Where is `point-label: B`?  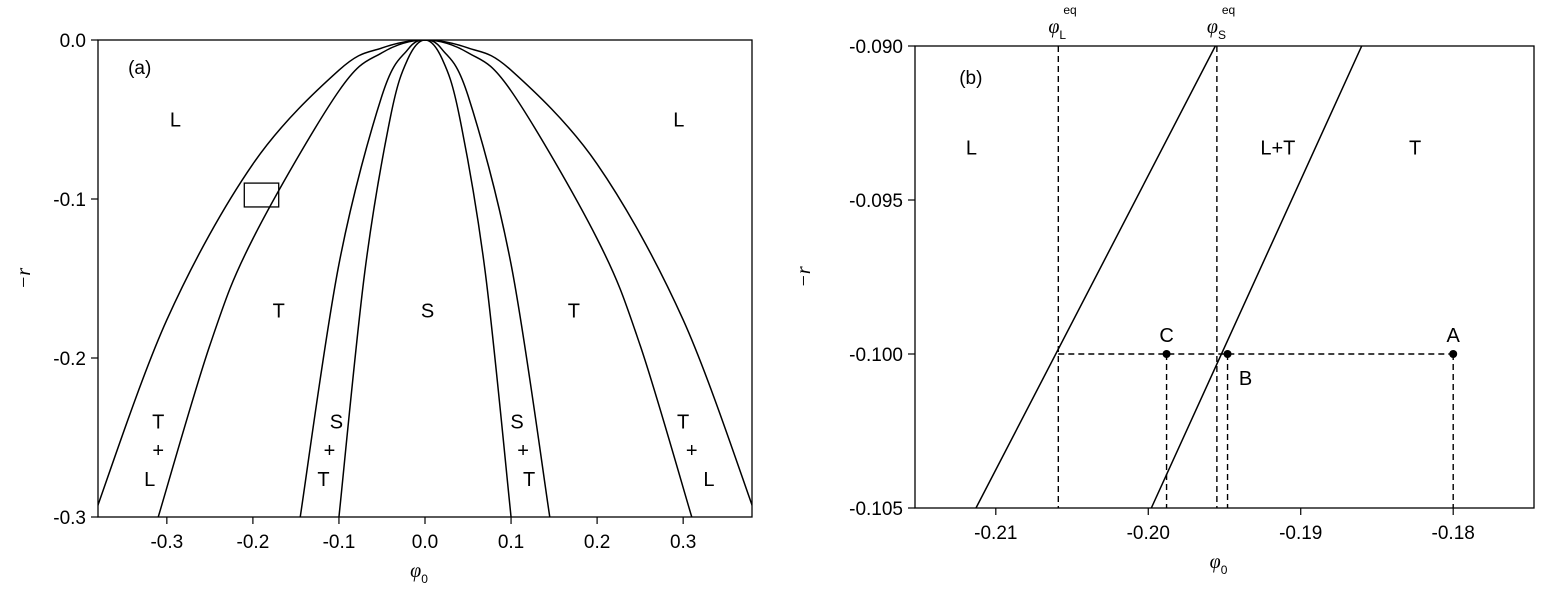 point-label: B is located at coordinates (1245, 379).